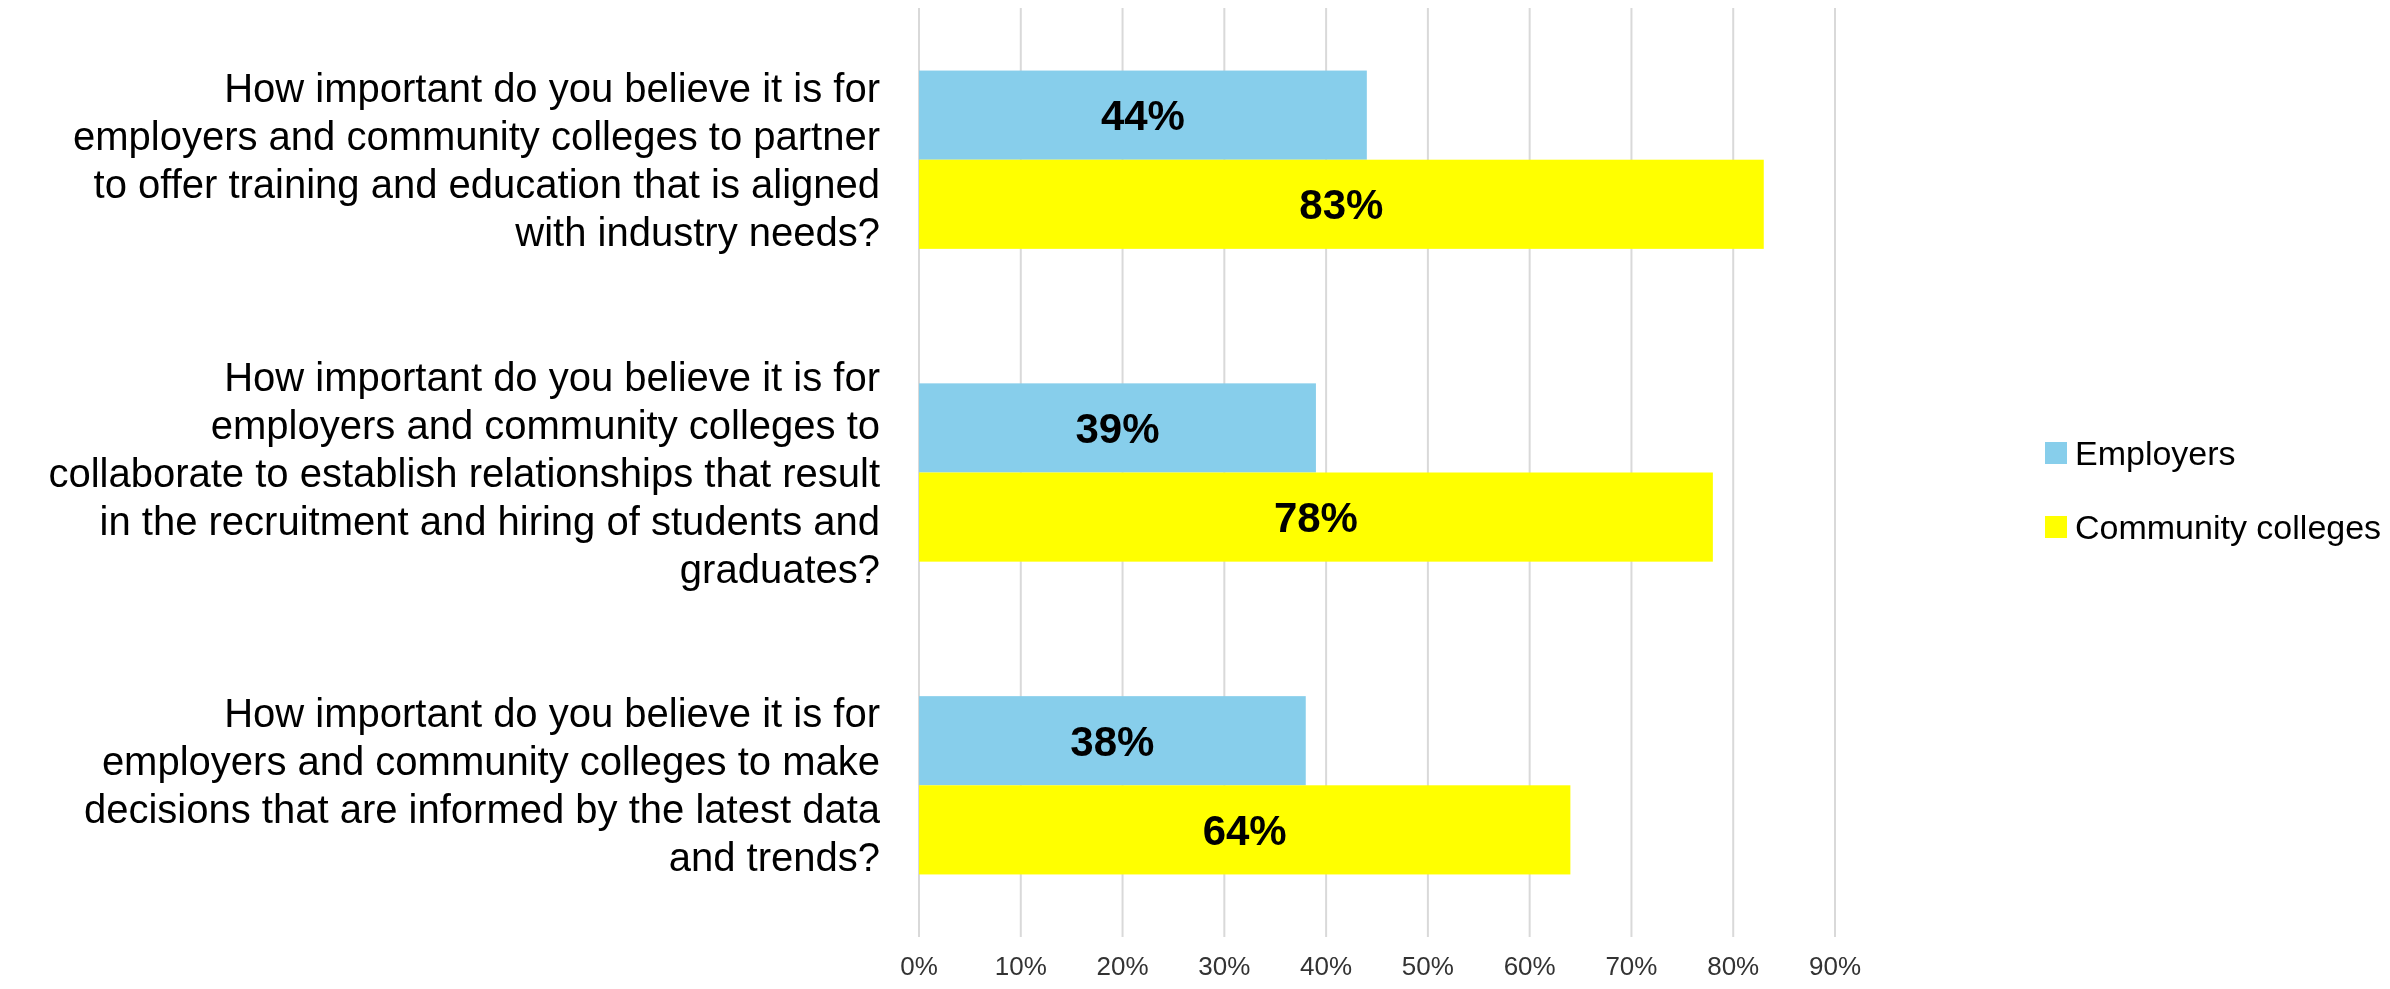 This screenshot has height=989, width=2390. I want to click on x-tick-label: 30%, so click(1224, 966).